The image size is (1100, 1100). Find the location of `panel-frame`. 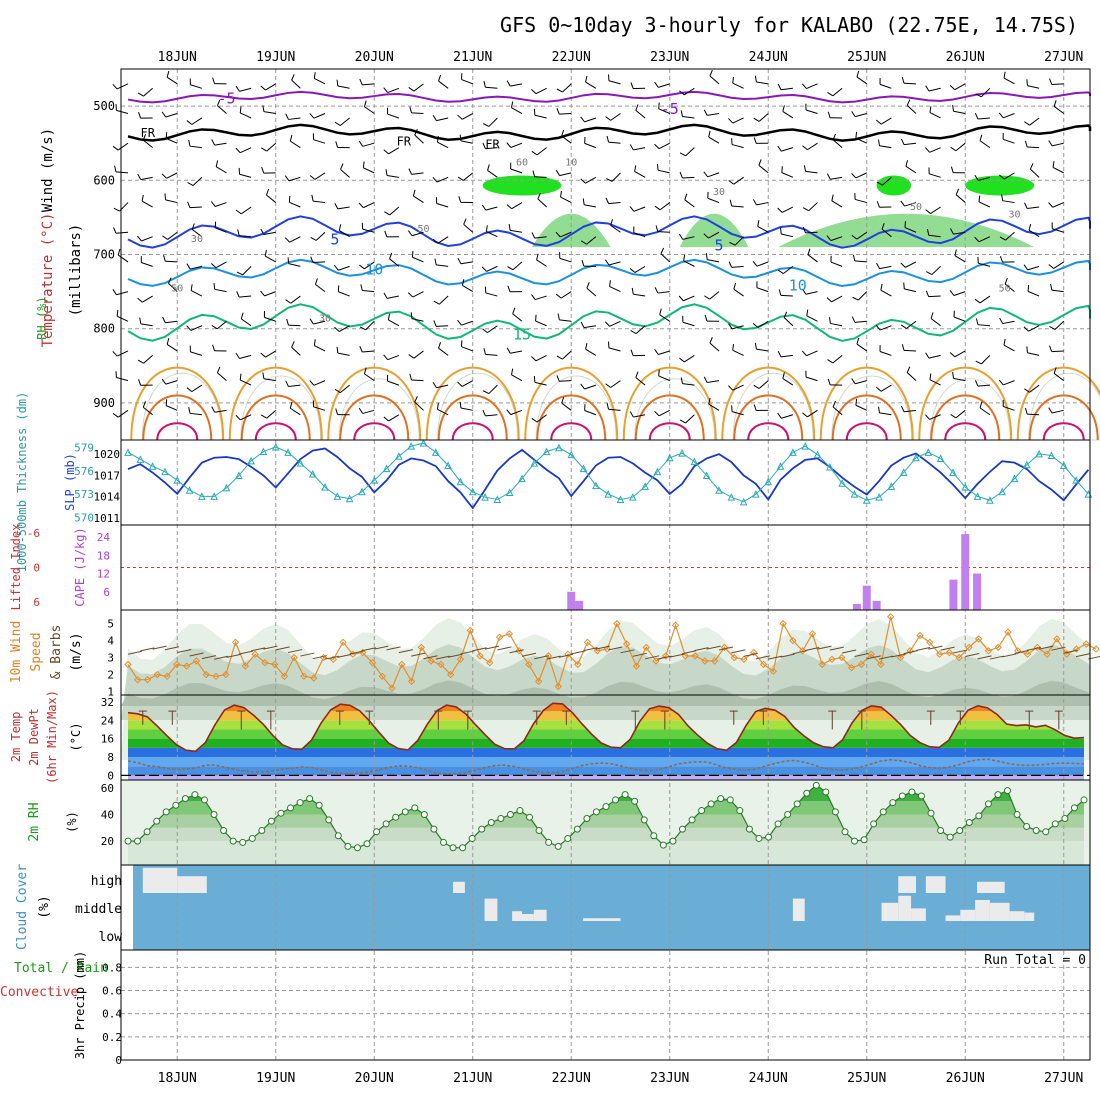

panel-frame is located at coordinates (605, 482).